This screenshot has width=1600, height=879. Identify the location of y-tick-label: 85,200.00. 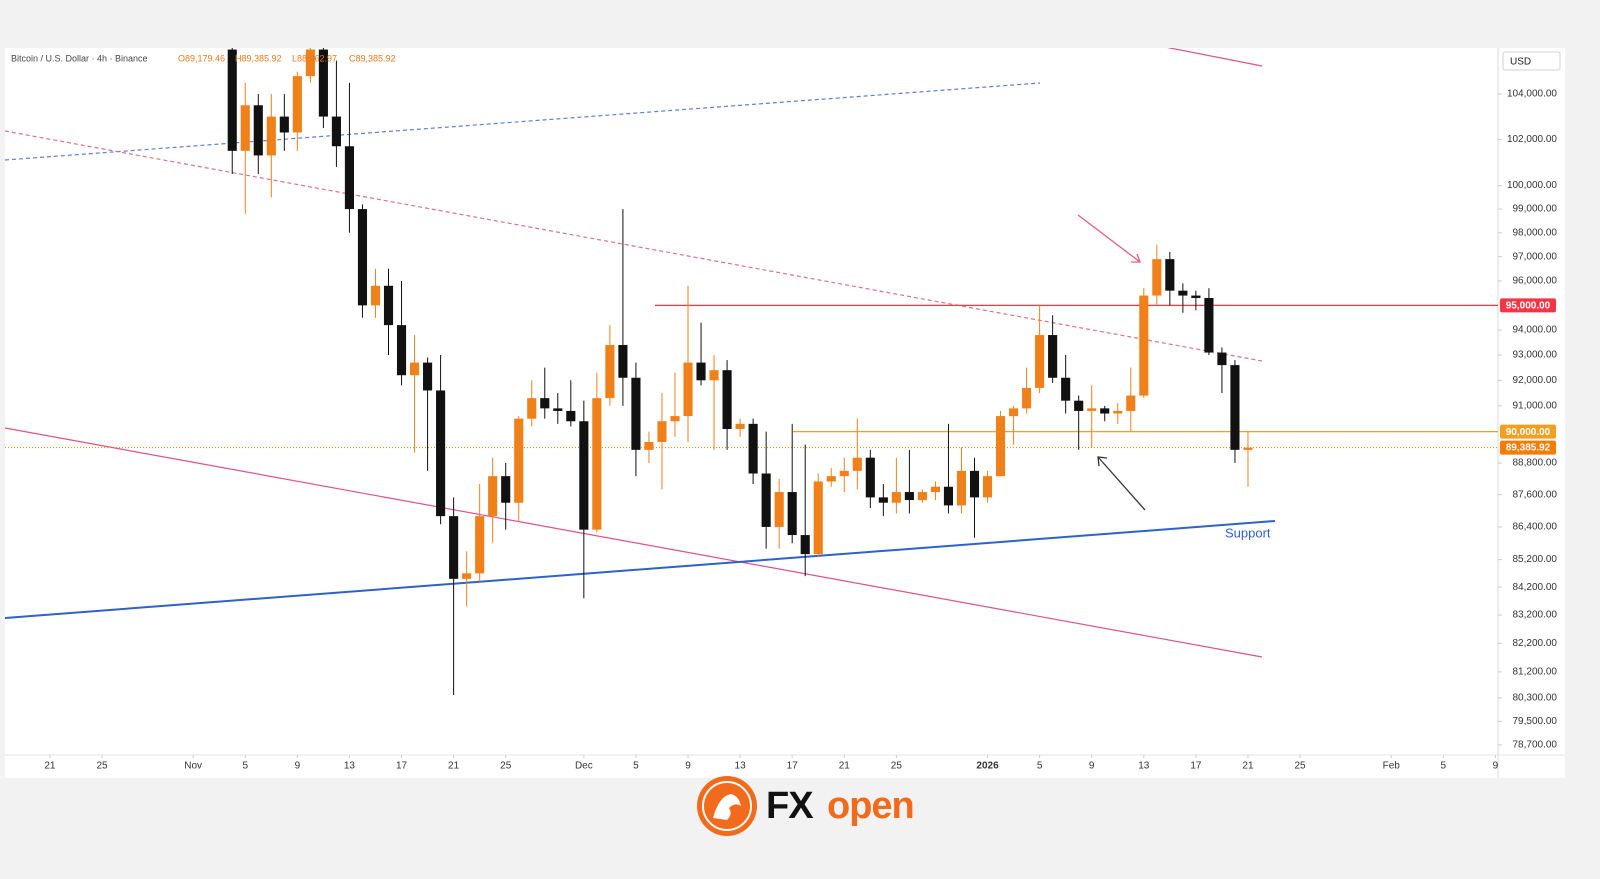
(1535, 559).